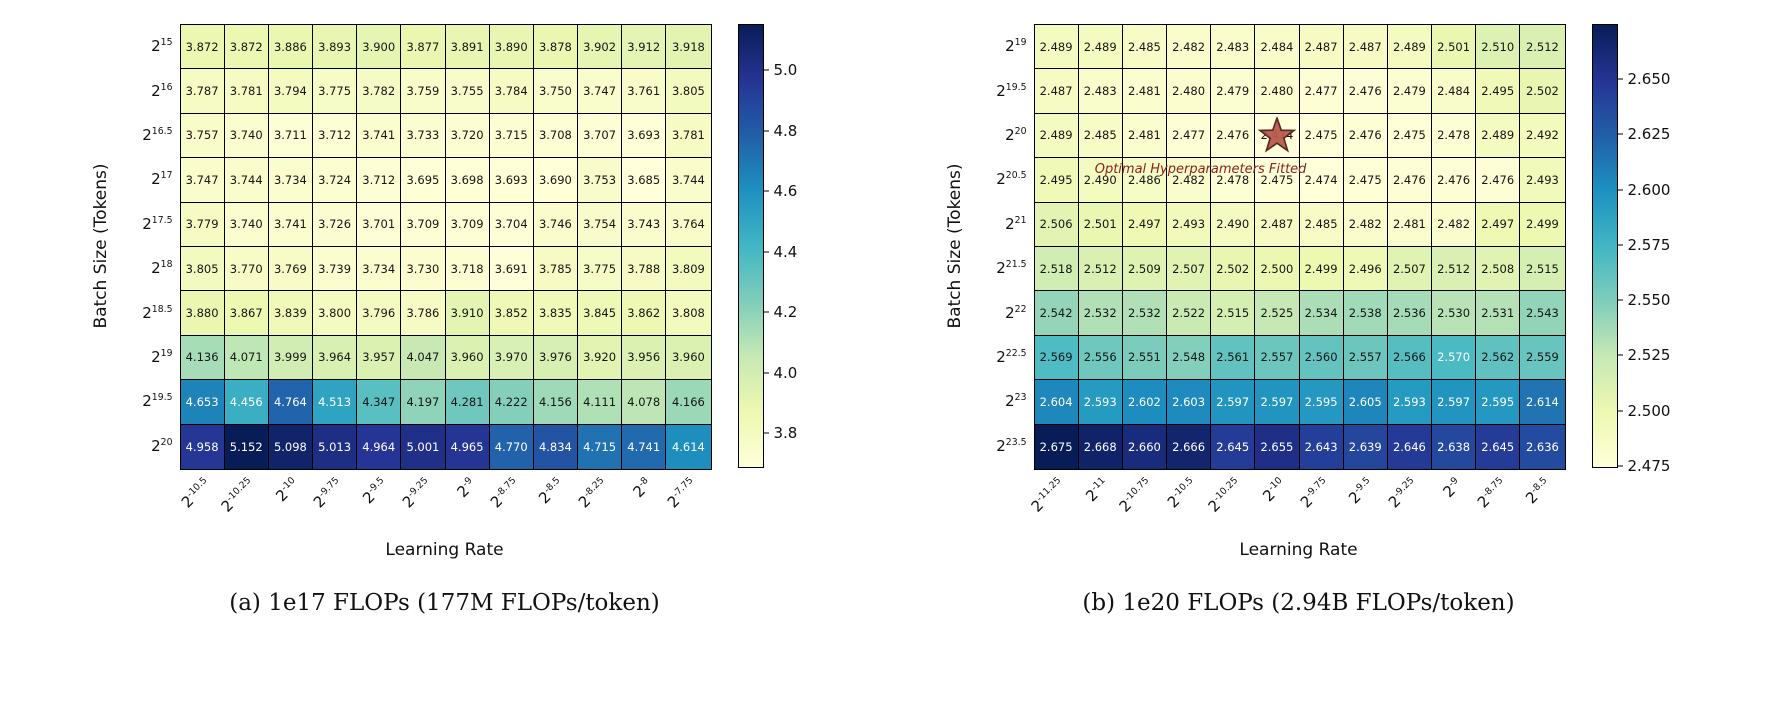 The width and height of the screenshot is (1775, 720). Describe the element at coordinates (785, 312) in the screenshot. I see `colorbar-tick-label: 4.2` at that location.